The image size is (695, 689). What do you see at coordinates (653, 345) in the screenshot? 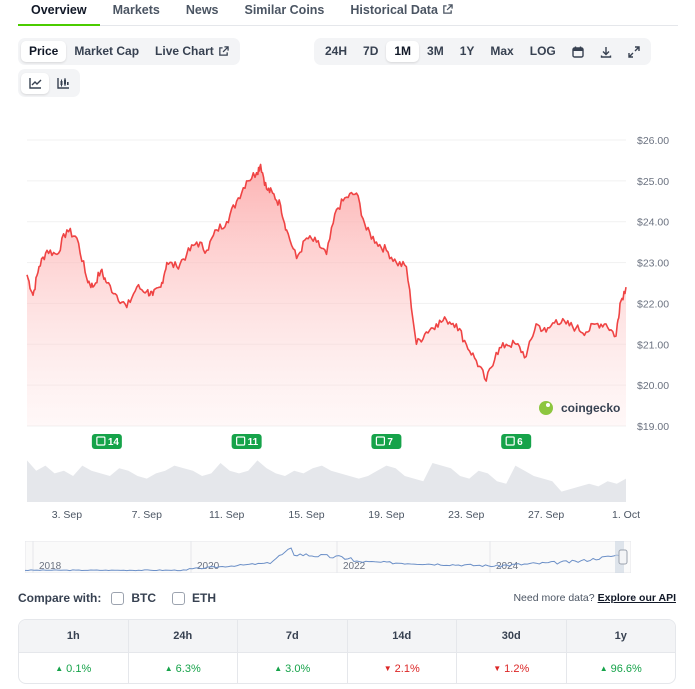
I see `y-tick-label: $21.00` at bounding box center [653, 345].